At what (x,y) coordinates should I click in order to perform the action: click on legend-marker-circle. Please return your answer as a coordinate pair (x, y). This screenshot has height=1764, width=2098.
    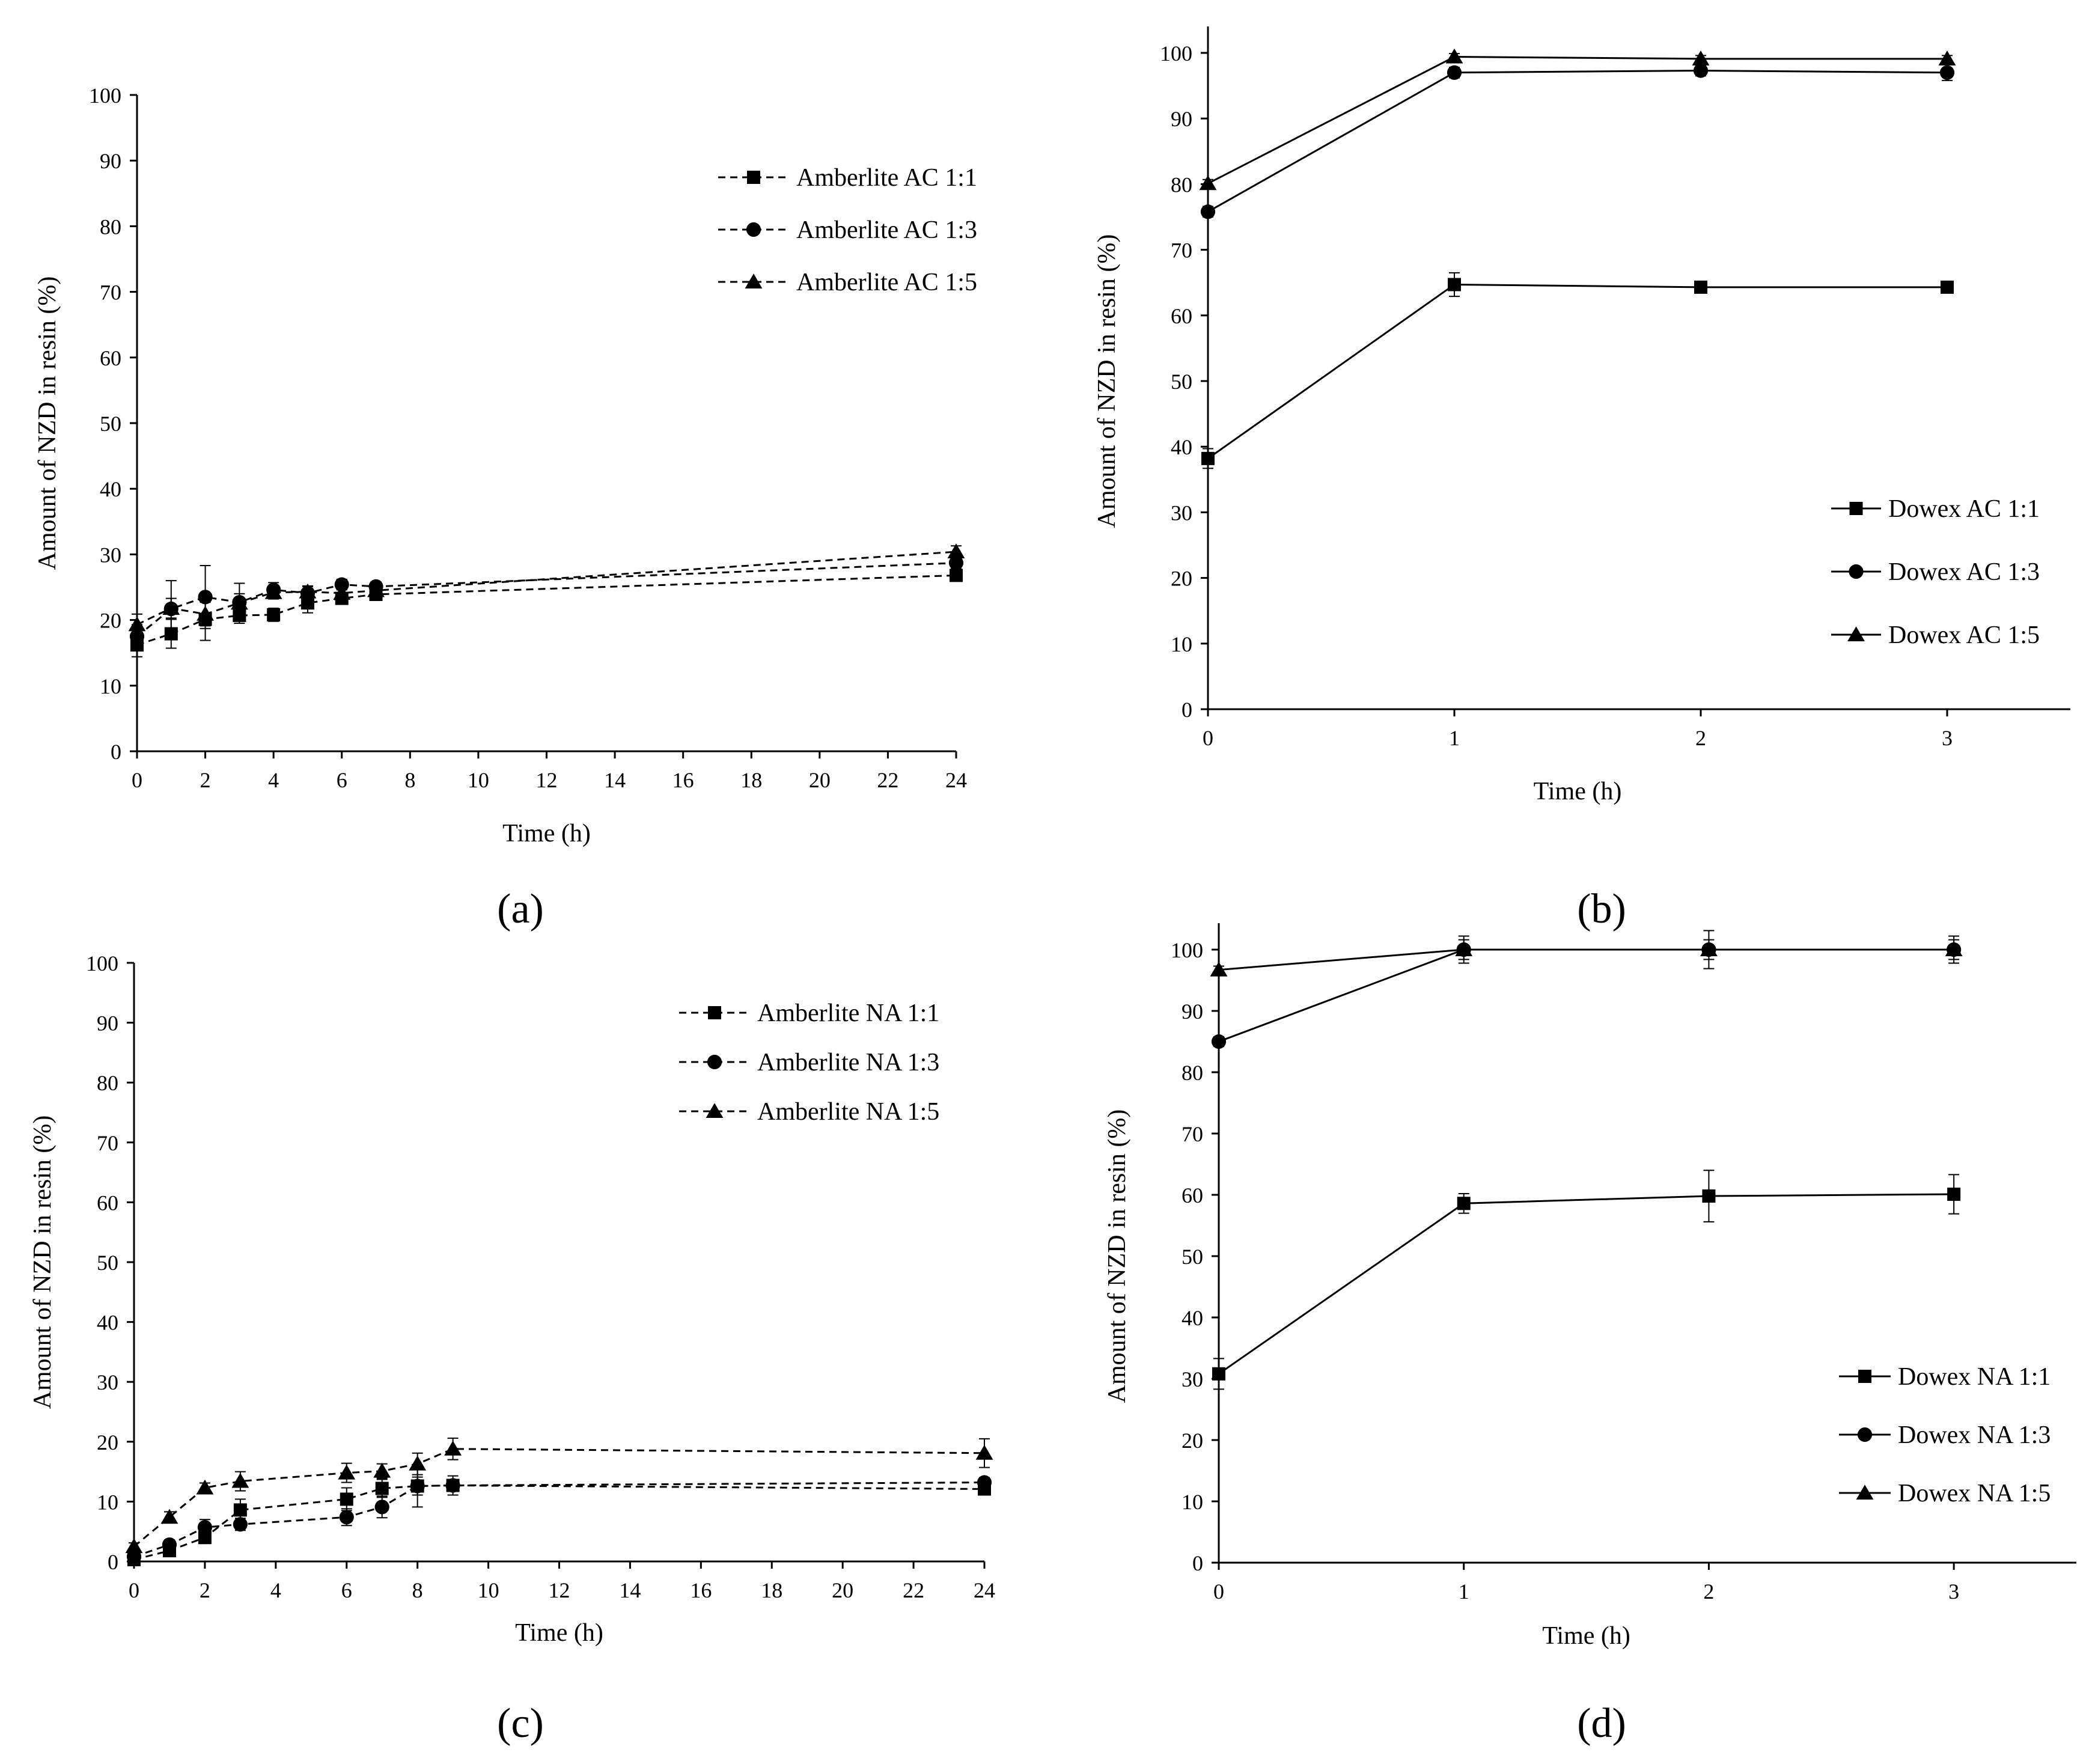
    Looking at the image, I should click on (753, 229).